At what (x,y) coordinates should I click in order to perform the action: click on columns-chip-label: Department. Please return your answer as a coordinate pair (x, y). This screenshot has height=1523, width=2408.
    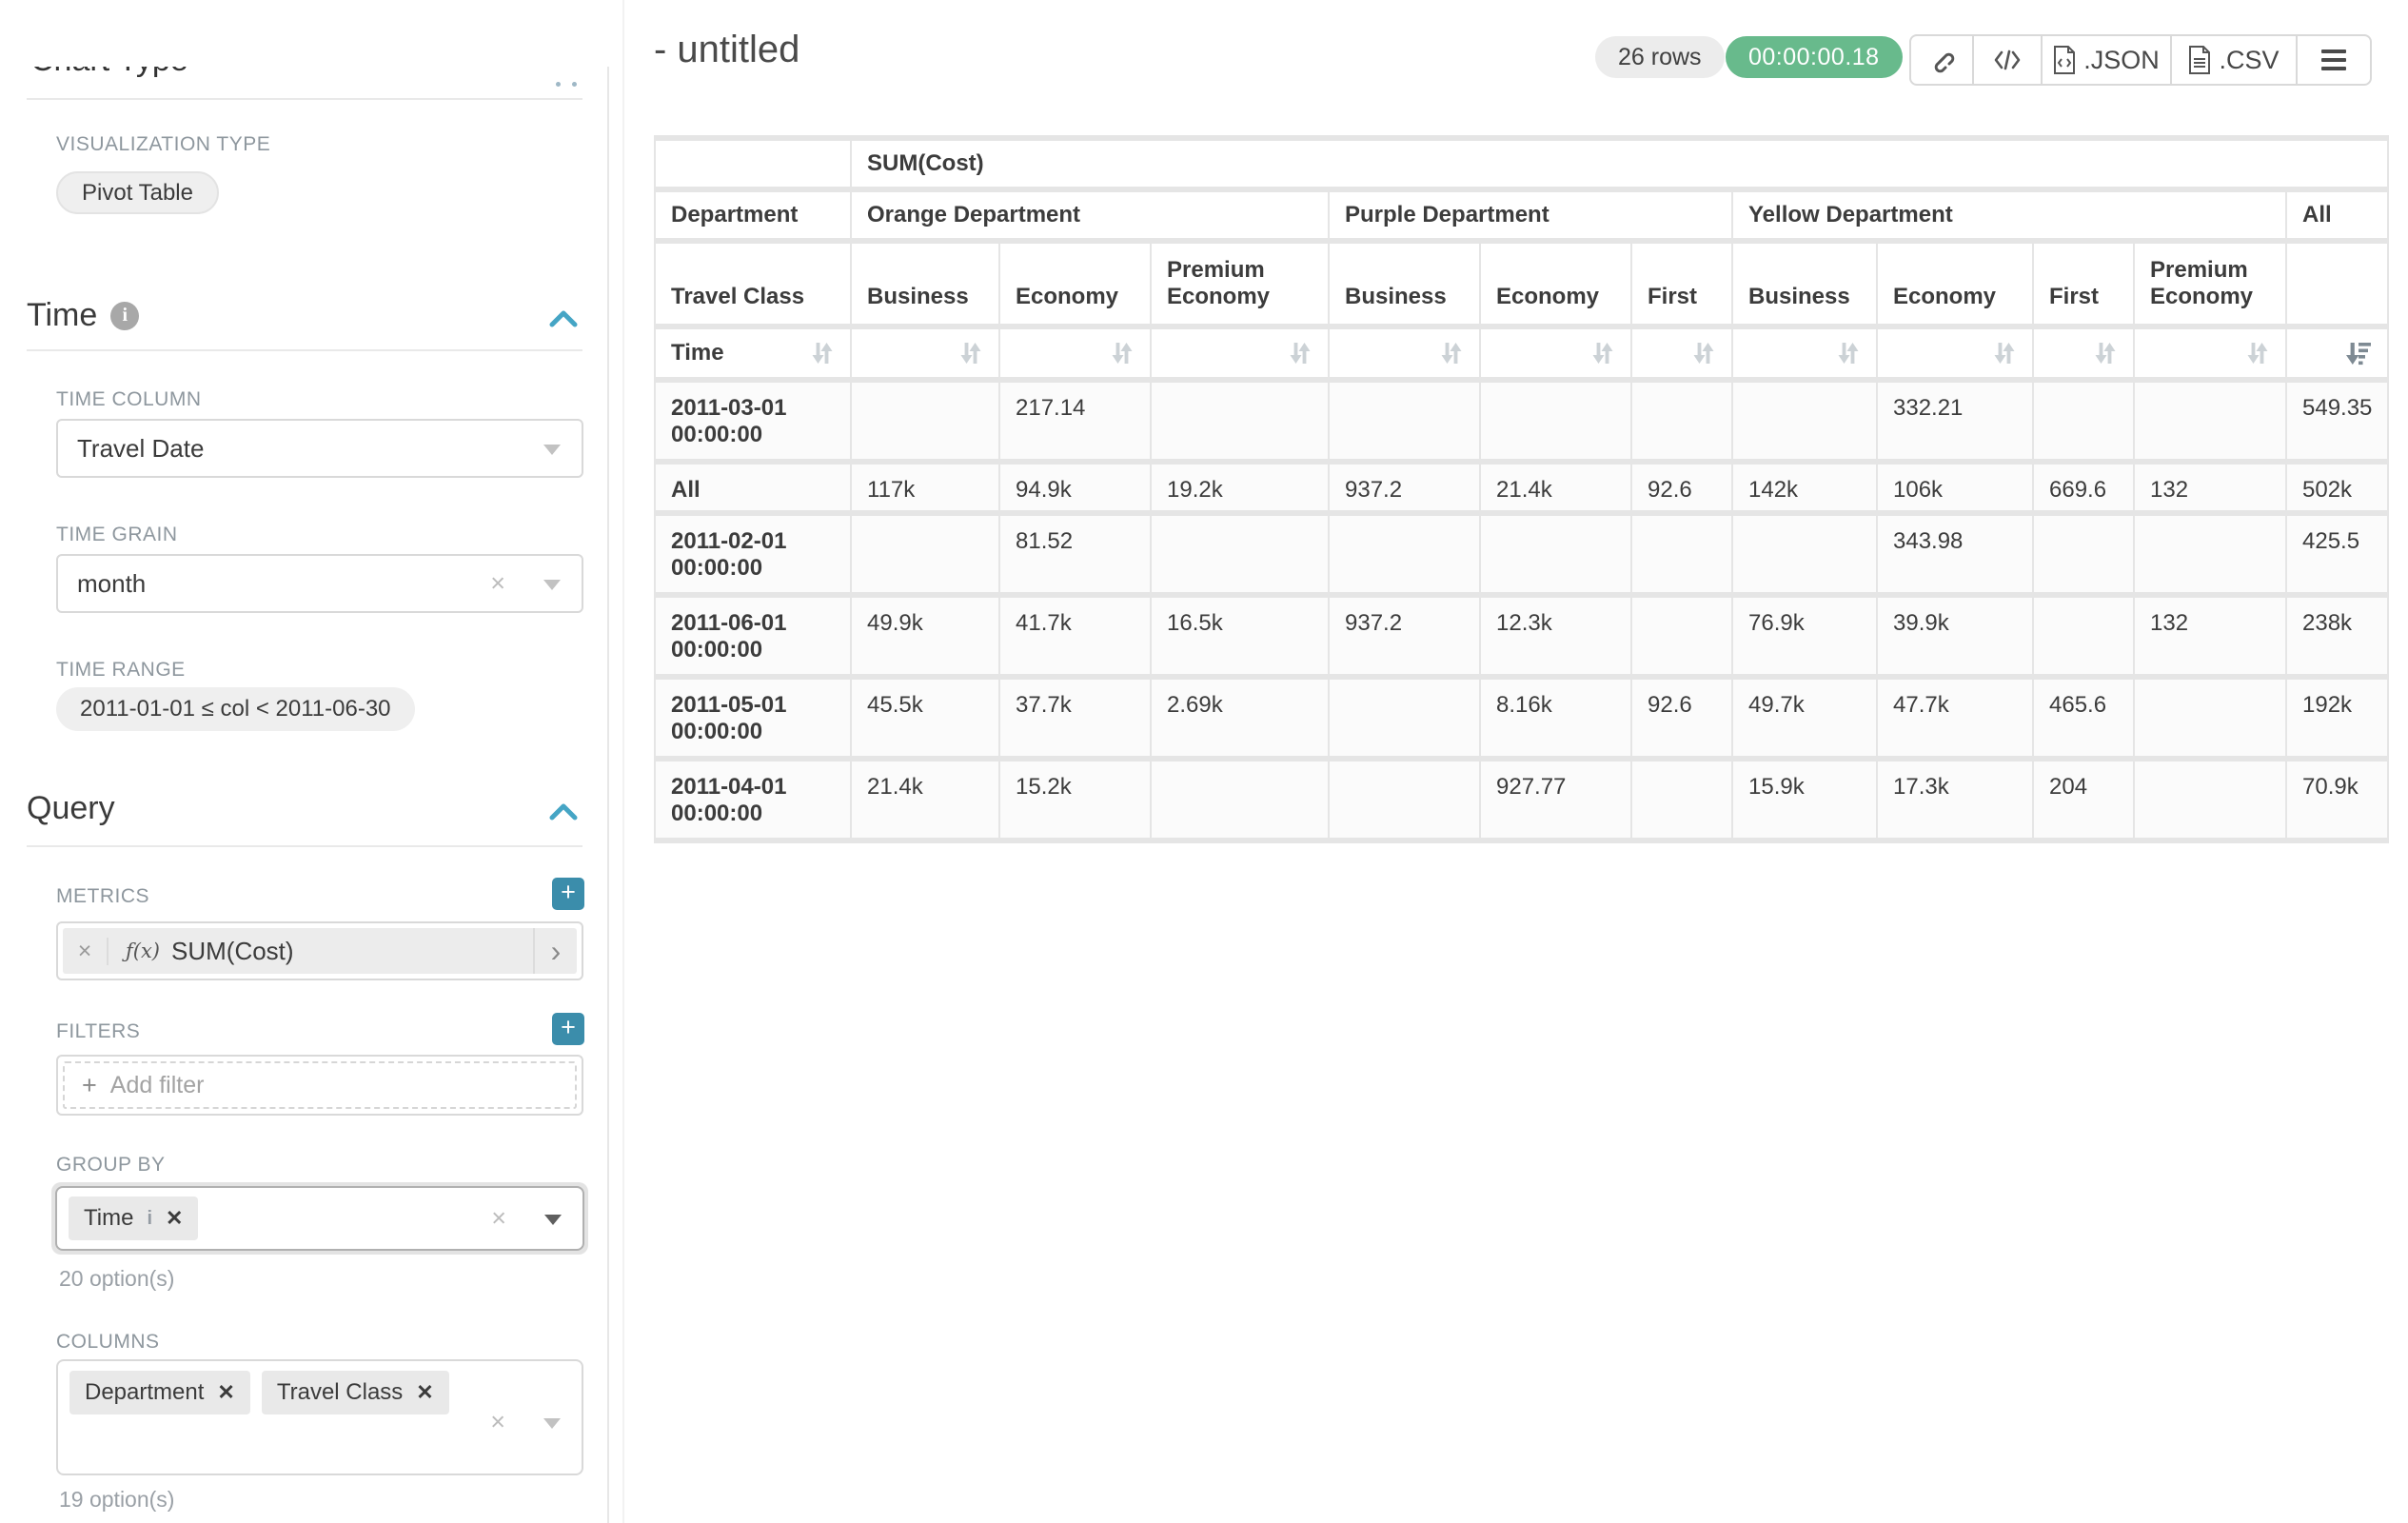
    Looking at the image, I should click on (145, 1392).